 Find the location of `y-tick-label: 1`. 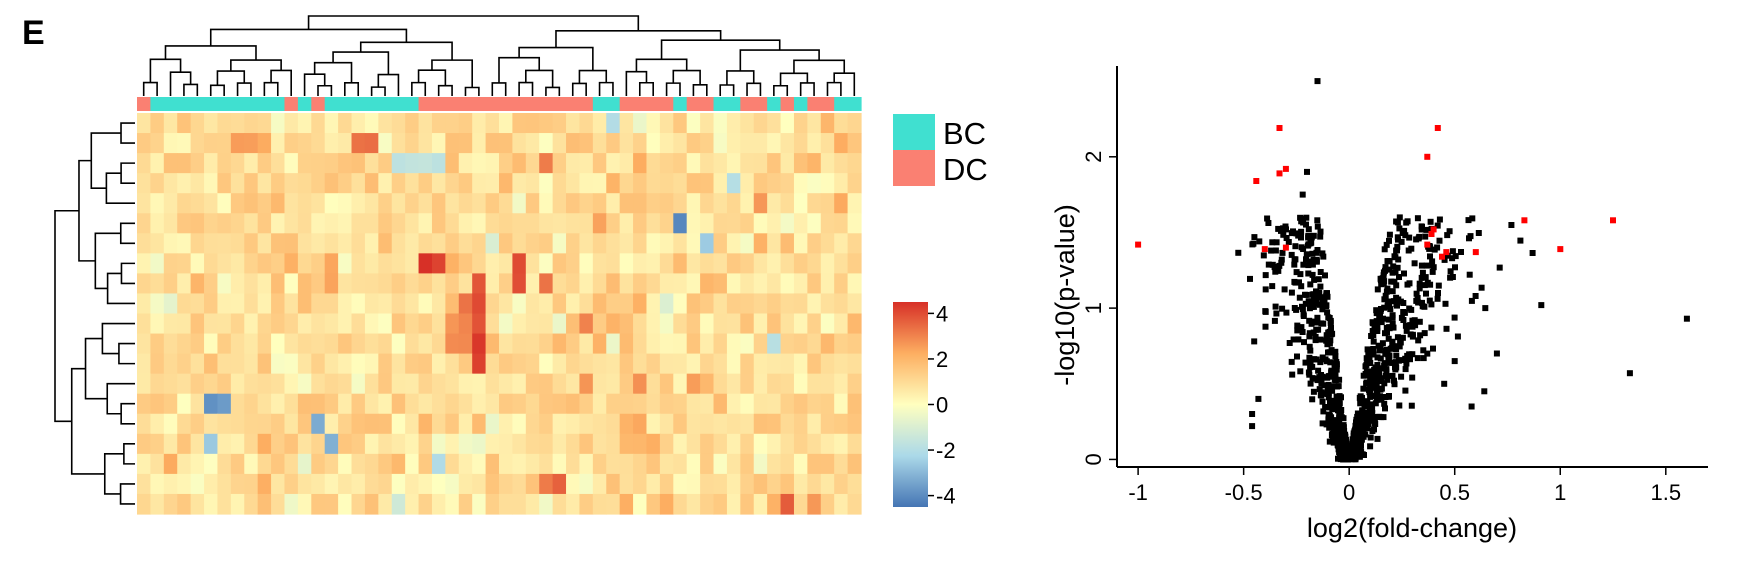

y-tick-label: 1 is located at coordinates (1093, 308).